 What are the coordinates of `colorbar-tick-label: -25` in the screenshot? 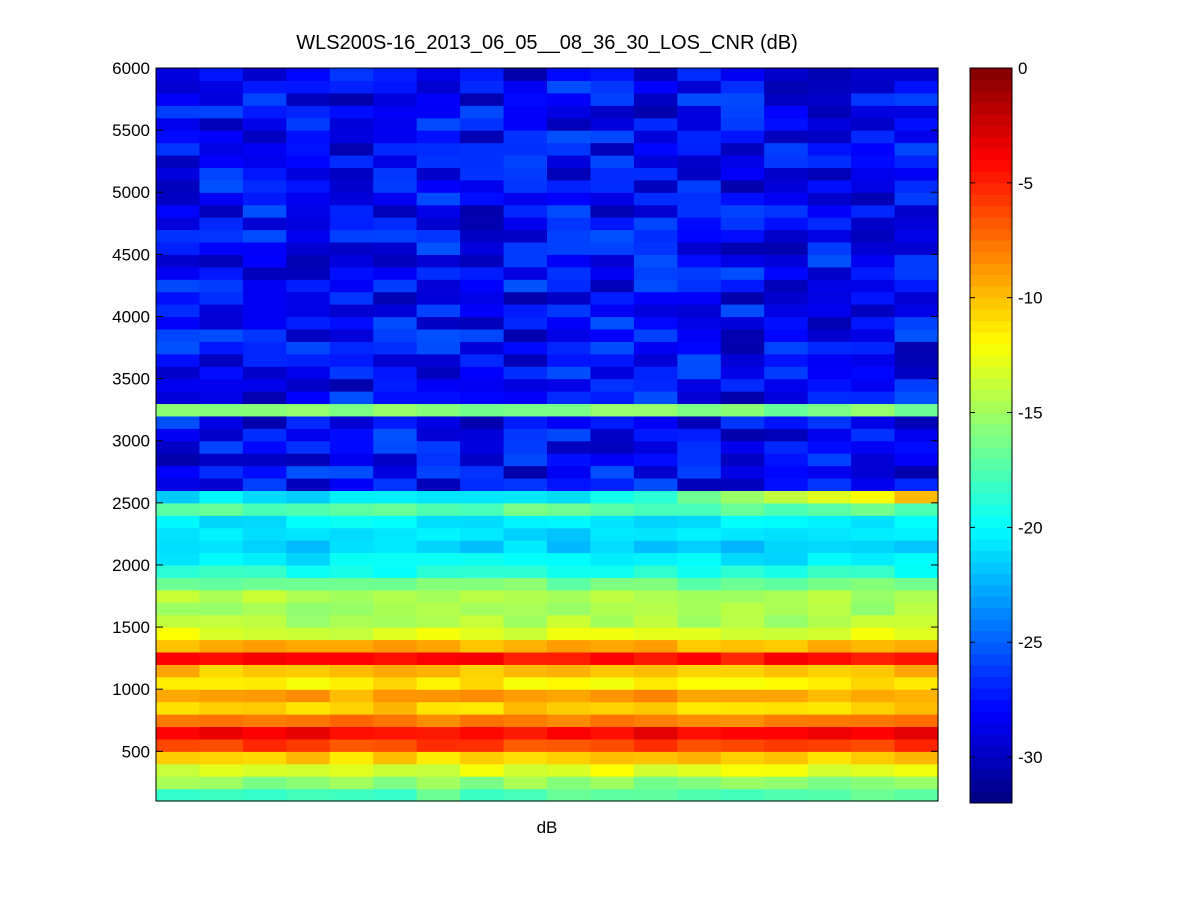 It's located at (1030, 642).